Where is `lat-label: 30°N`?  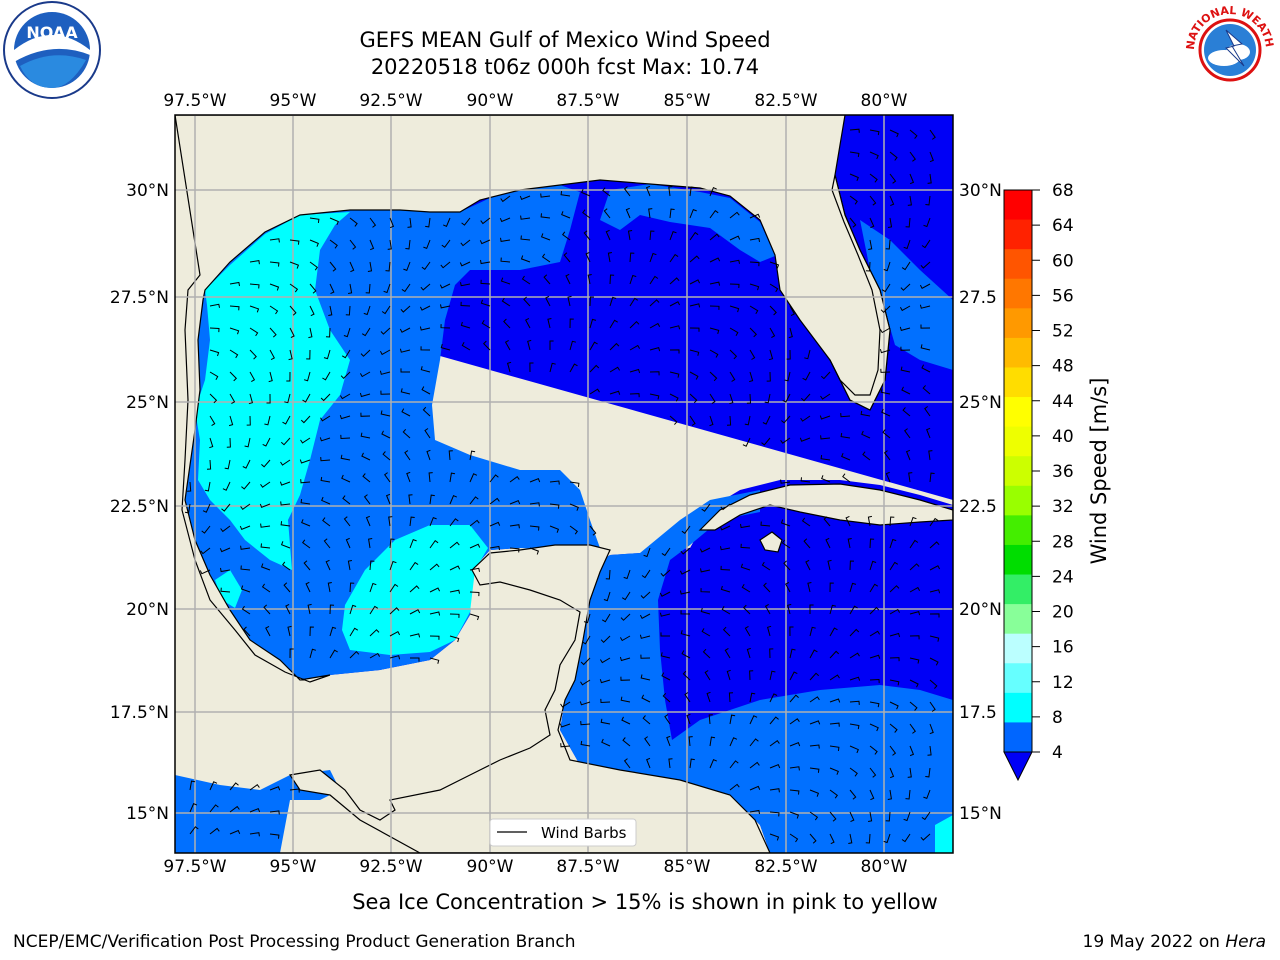
lat-label: 30°N is located at coordinates (980, 191).